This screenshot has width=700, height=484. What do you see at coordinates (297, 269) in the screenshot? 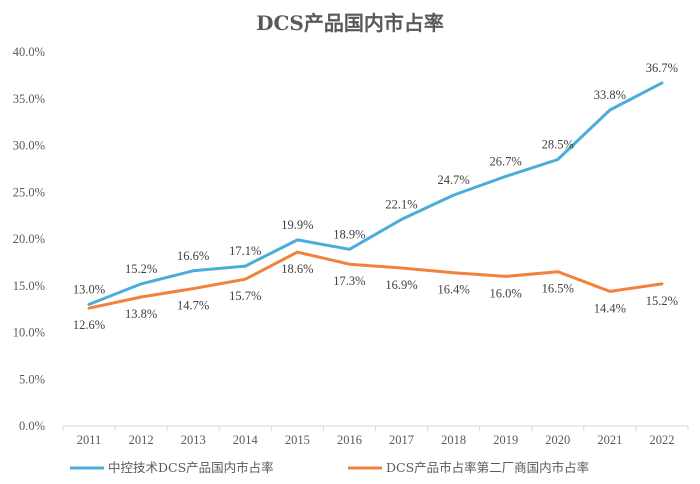
I see `data-label-s1: 18.6%` at bounding box center [297, 269].